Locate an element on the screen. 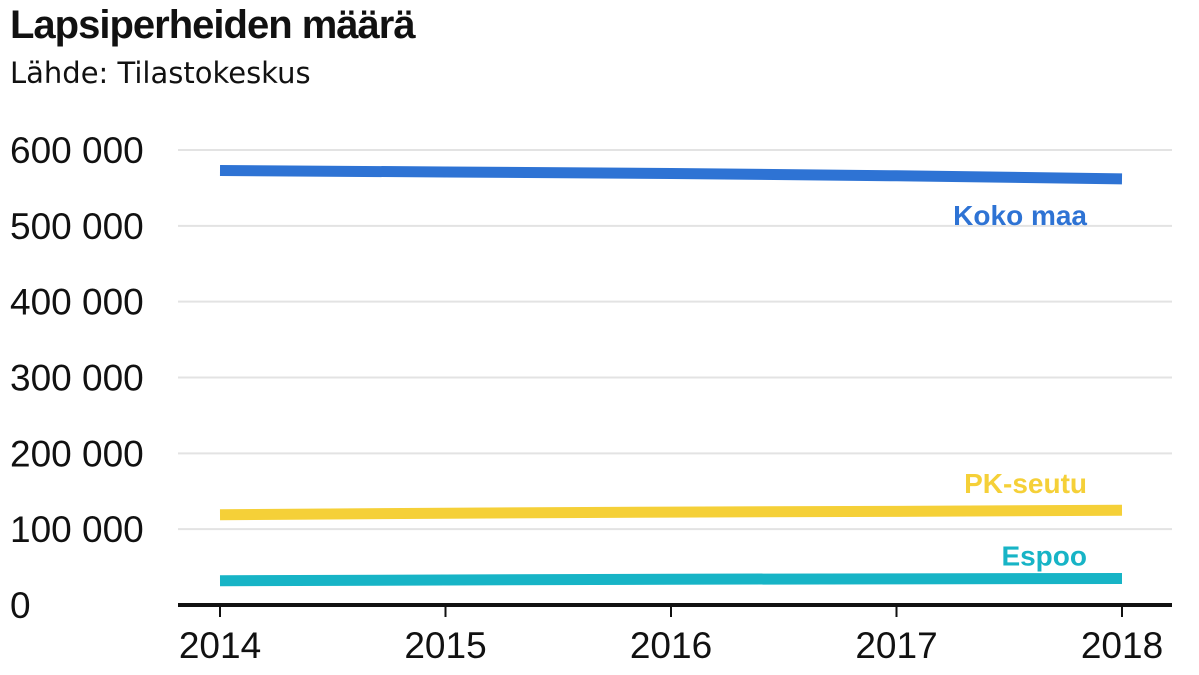 The width and height of the screenshot is (1199, 675). series-label: Koko maa is located at coordinates (1020, 215).